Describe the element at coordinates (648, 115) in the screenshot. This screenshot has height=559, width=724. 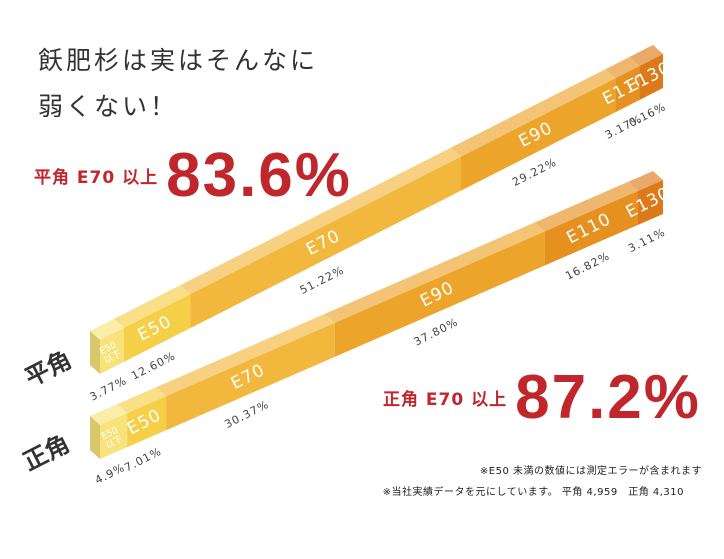
I see `value-label-E130: 0.16%` at that location.